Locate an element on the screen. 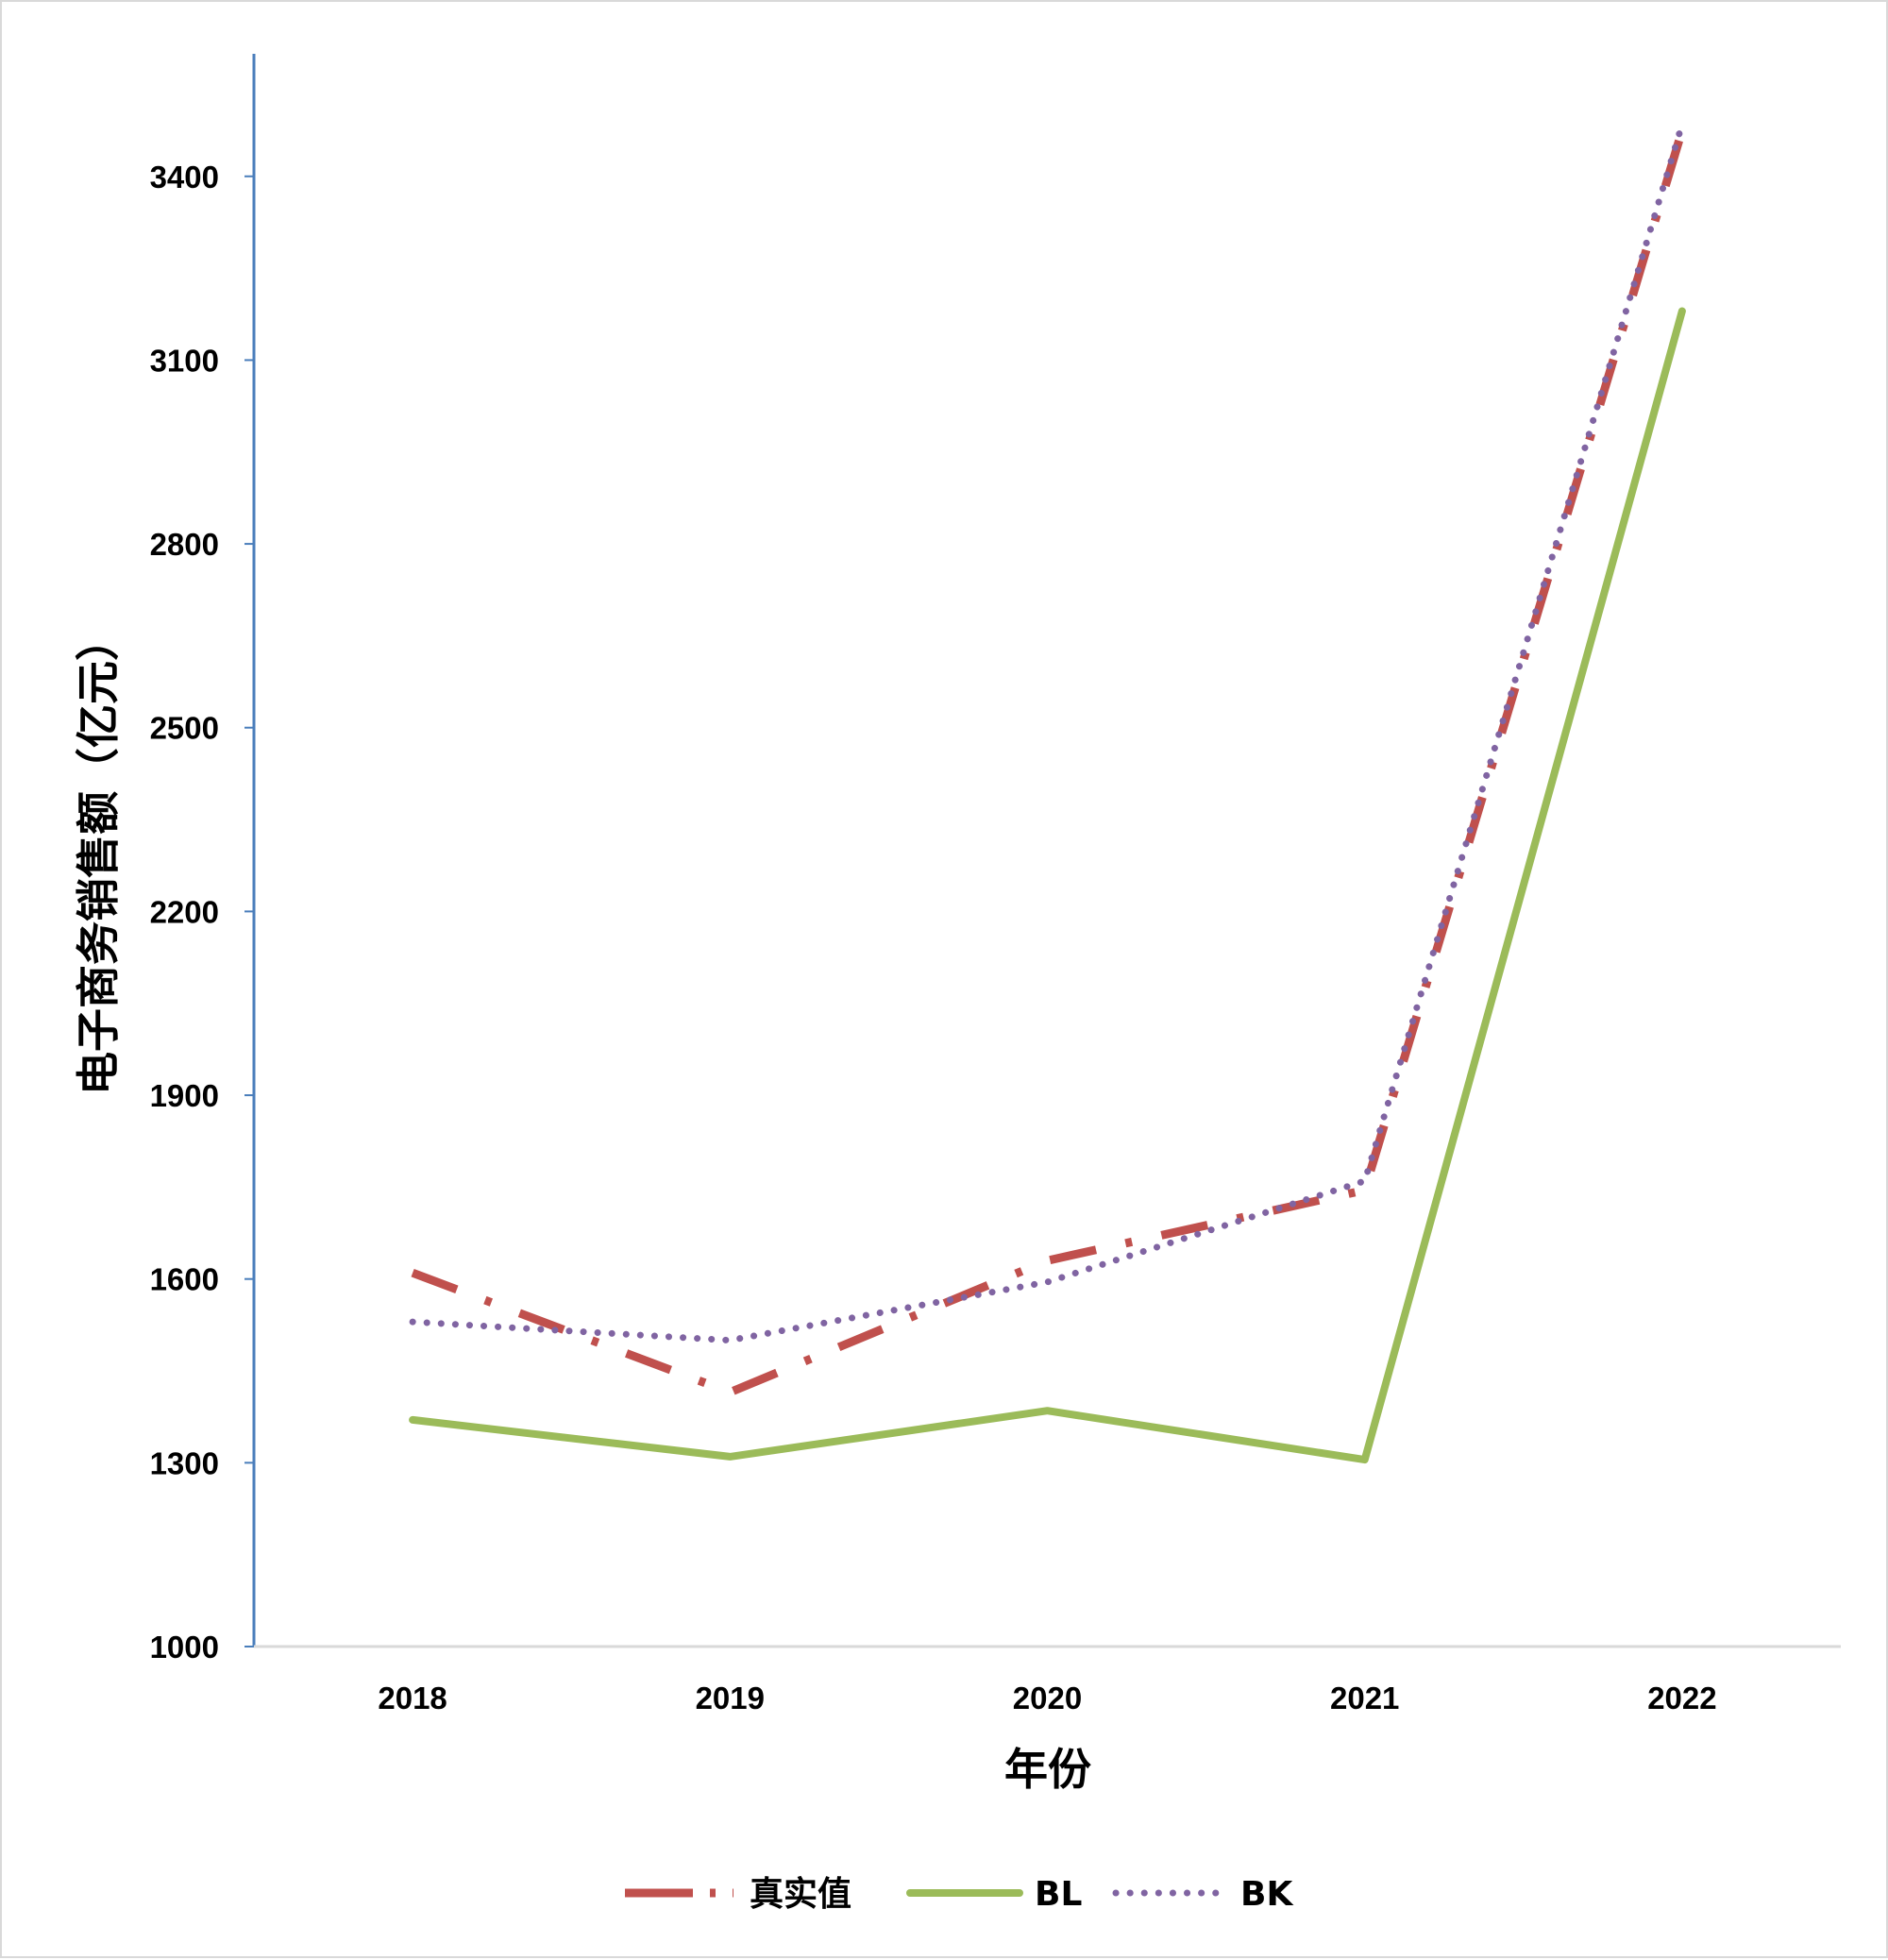 The height and width of the screenshot is (1960, 1888). y-tick-label: 3400 is located at coordinates (184, 177).